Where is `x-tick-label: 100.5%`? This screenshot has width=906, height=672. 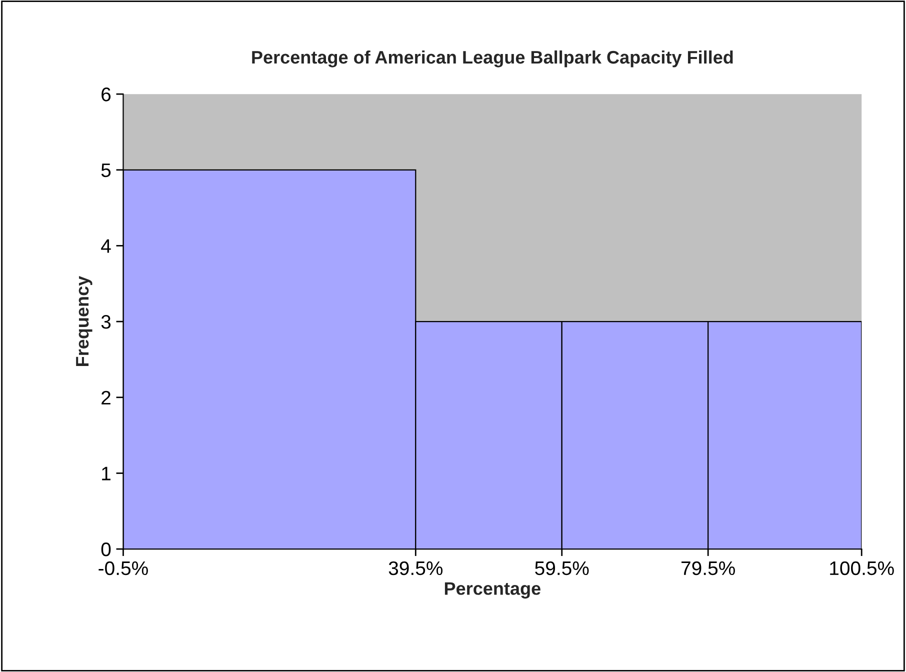 x-tick-label: 100.5% is located at coordinates (862, 568).